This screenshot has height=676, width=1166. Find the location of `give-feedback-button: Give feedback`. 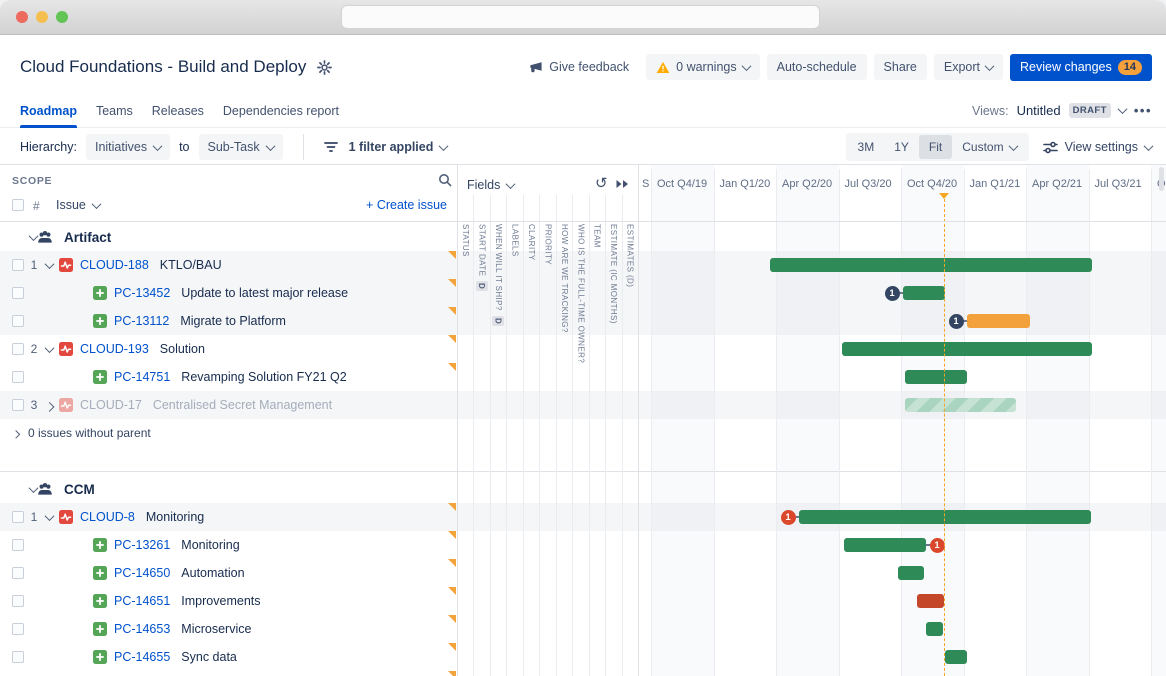

give-feedback-button: Give feedback is located at coordinates (579, 67).